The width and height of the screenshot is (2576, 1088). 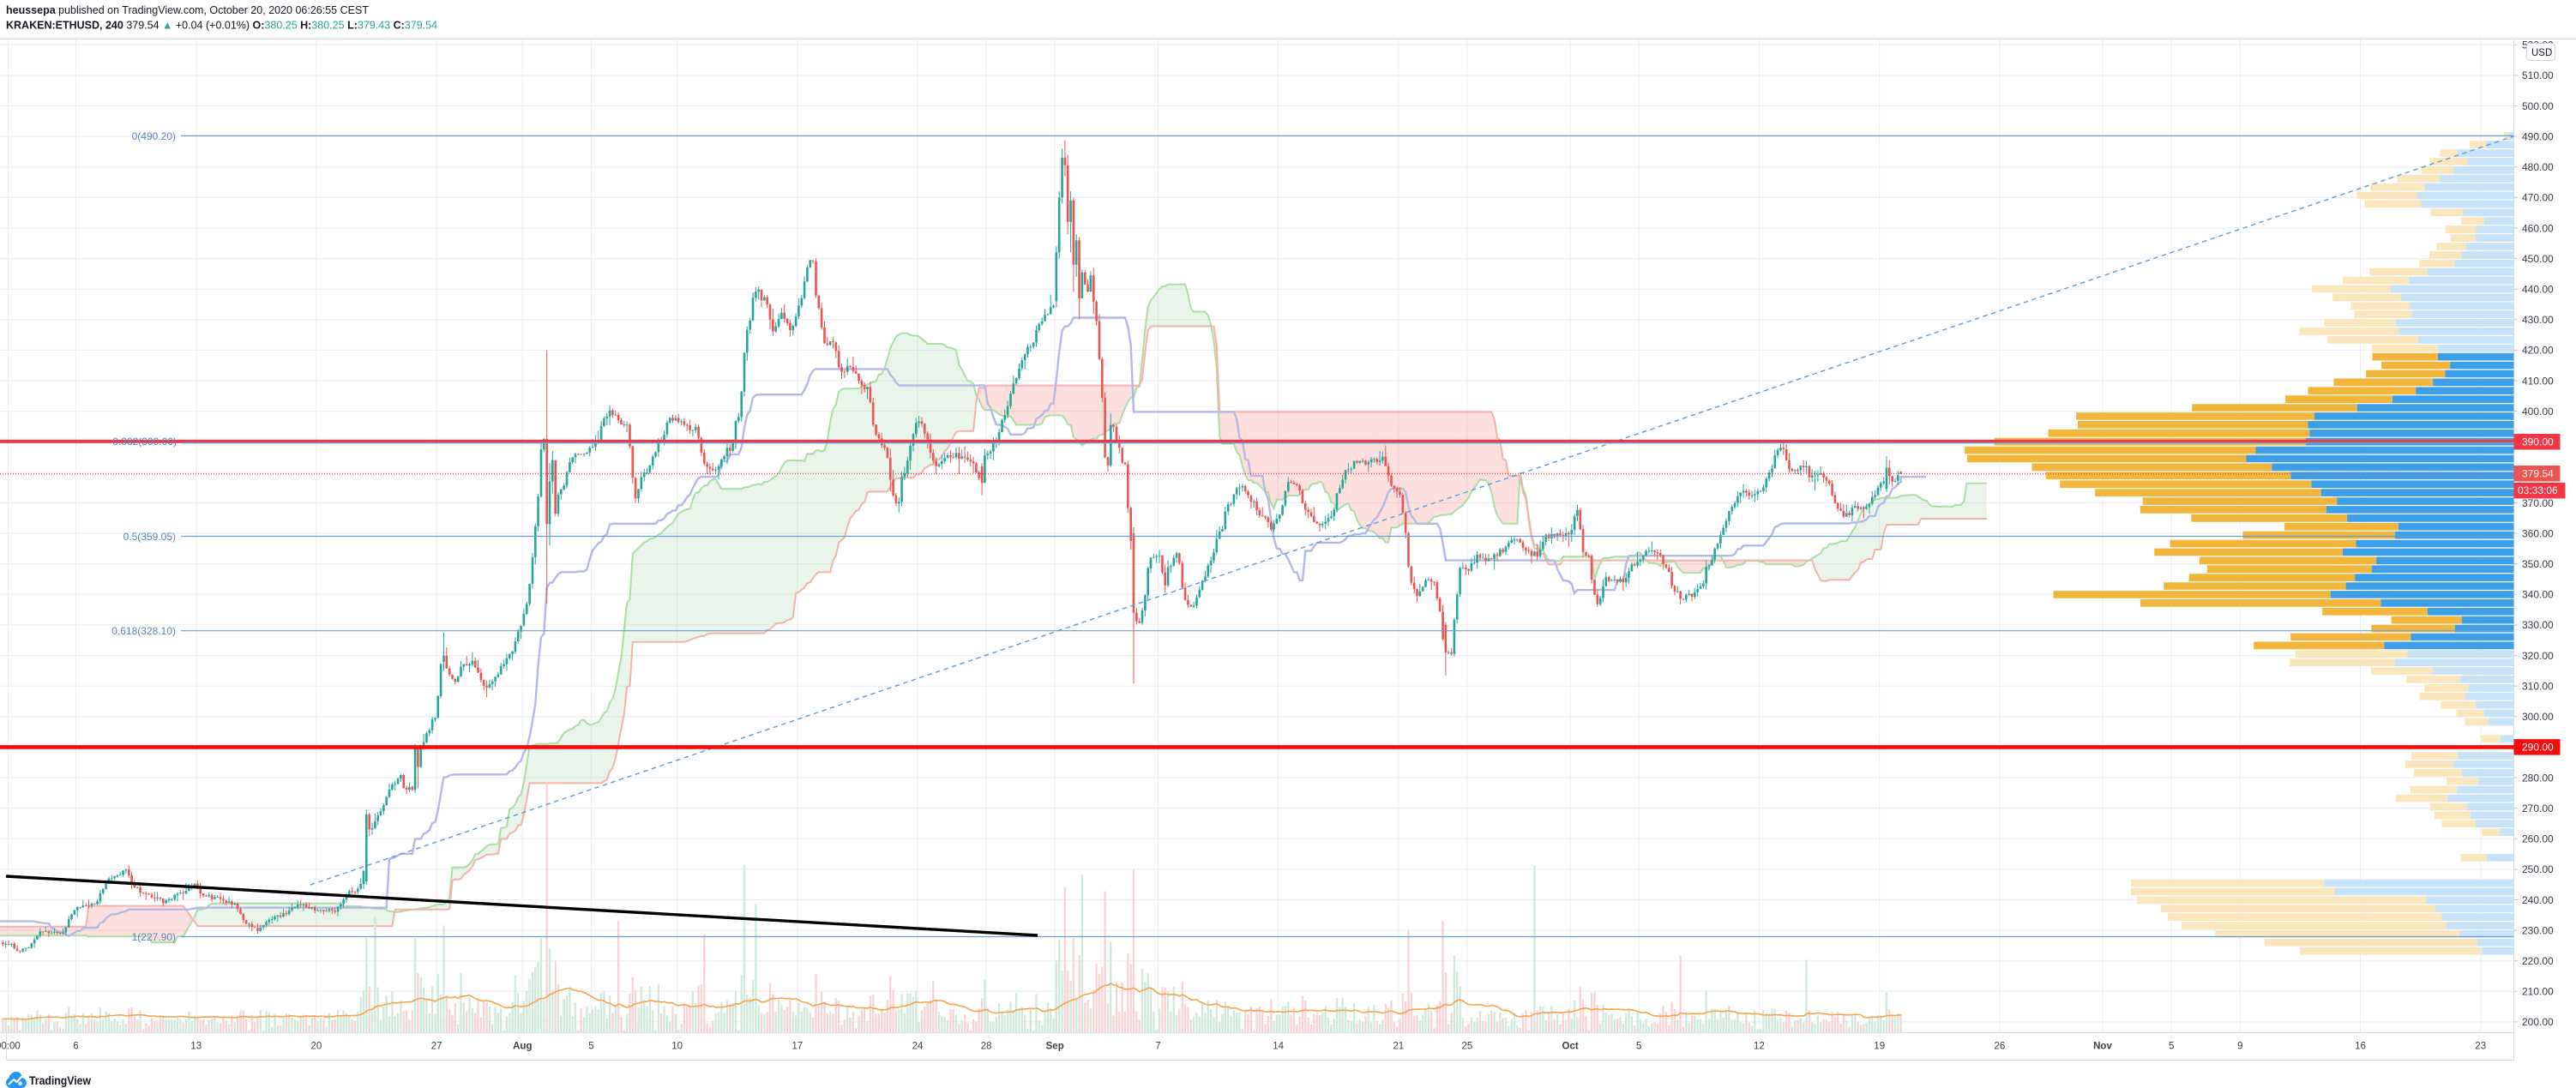 What do you see at coordinates (2538, 992) in the screenshot?
I see `svg-text: 210.00` at bounding box center [2538, 992].